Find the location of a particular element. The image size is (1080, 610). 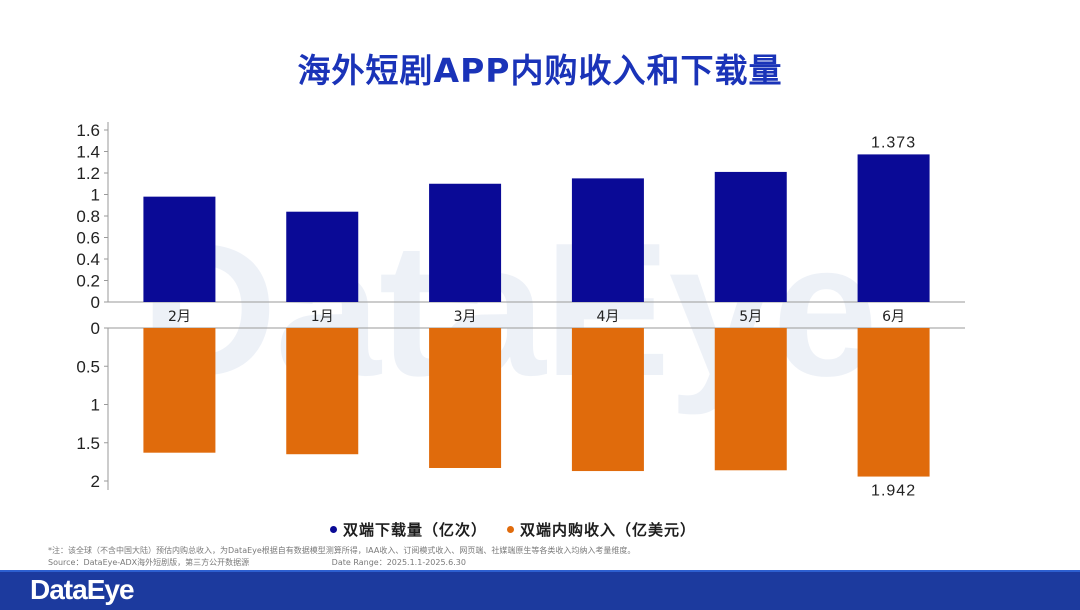

category-label: 6月 is located at coordinates (893, 317).